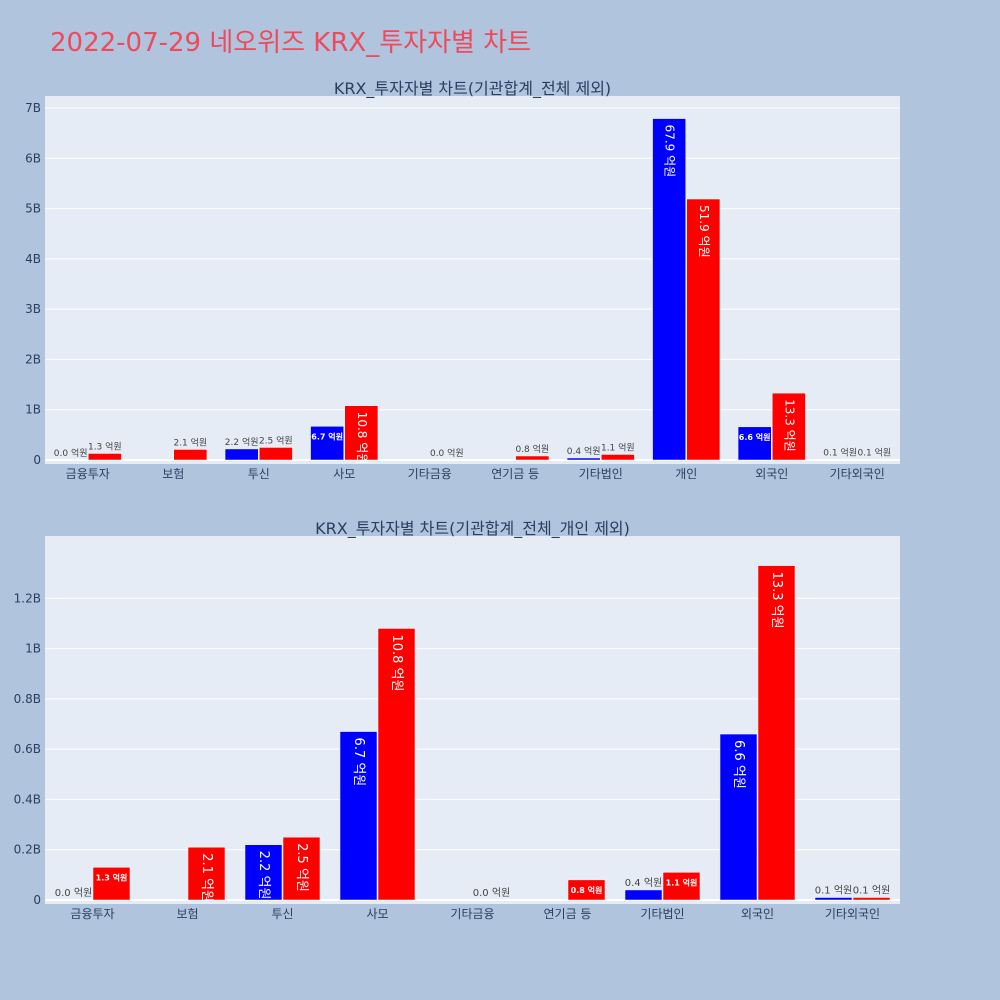 The height and width of the screenshot is (1000, 1000). I want to click on x-tick-label: 개인, so click(686, 474).